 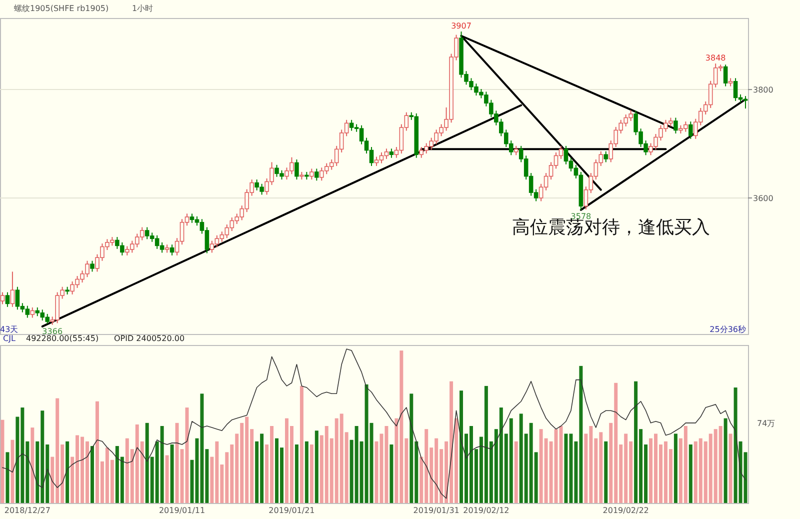 I want to click on text: 492280.00(55:45), so click(x=62, y=338).